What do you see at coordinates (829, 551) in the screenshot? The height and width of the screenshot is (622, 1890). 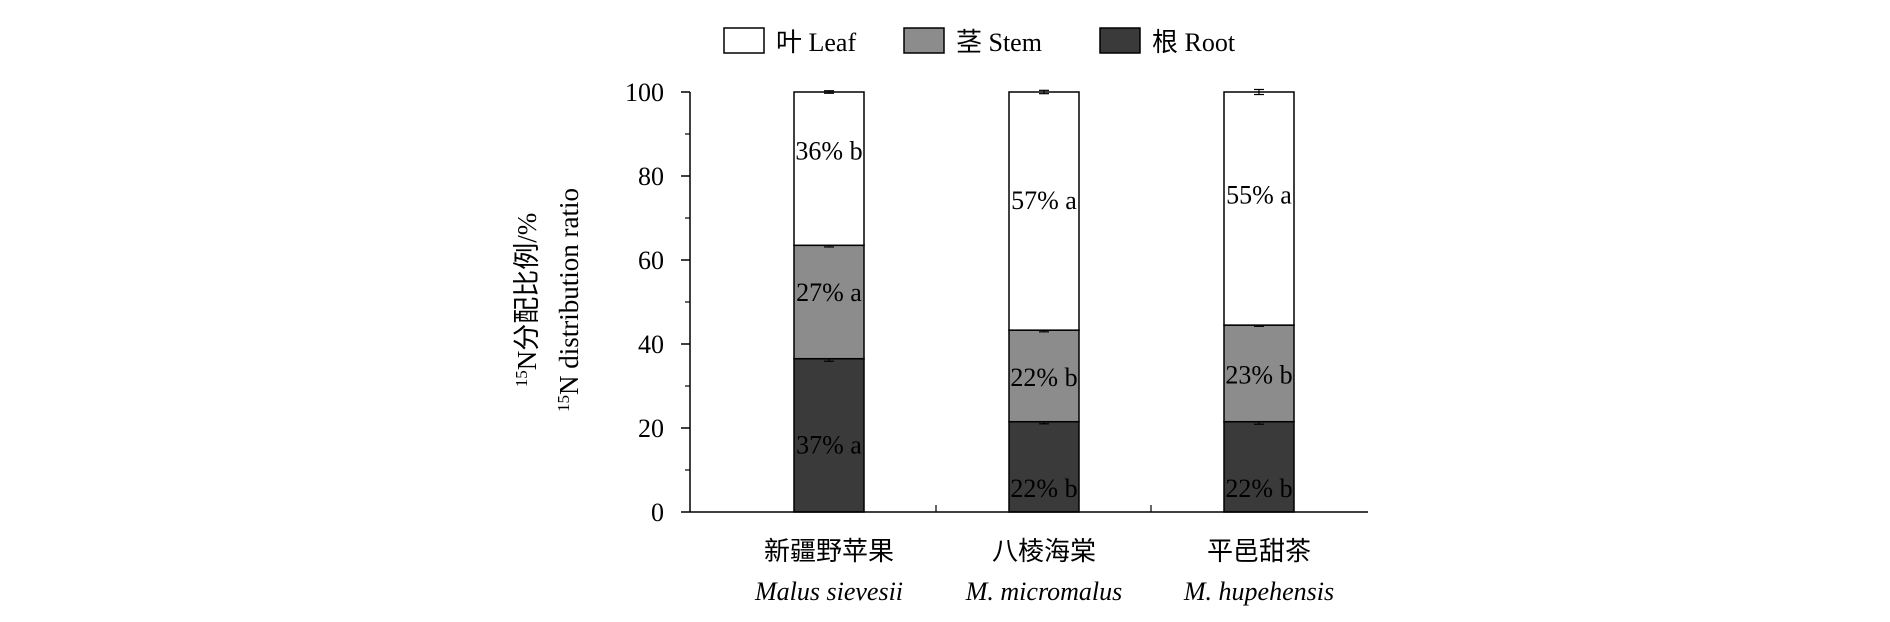 I see `category-label-cn: 新疆野苹果` at bounding box center [829, 551].